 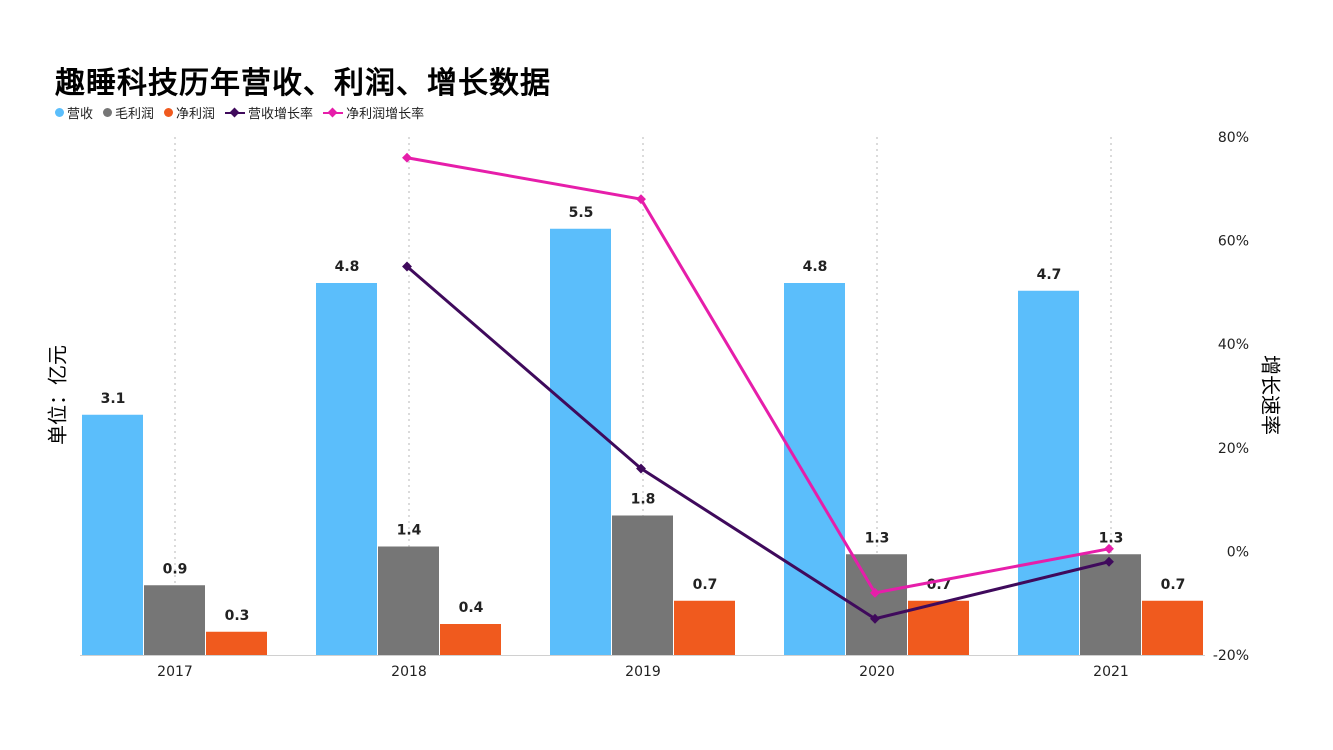 I want to click on bar-net-profit-2018, so click(x=470, y=639).